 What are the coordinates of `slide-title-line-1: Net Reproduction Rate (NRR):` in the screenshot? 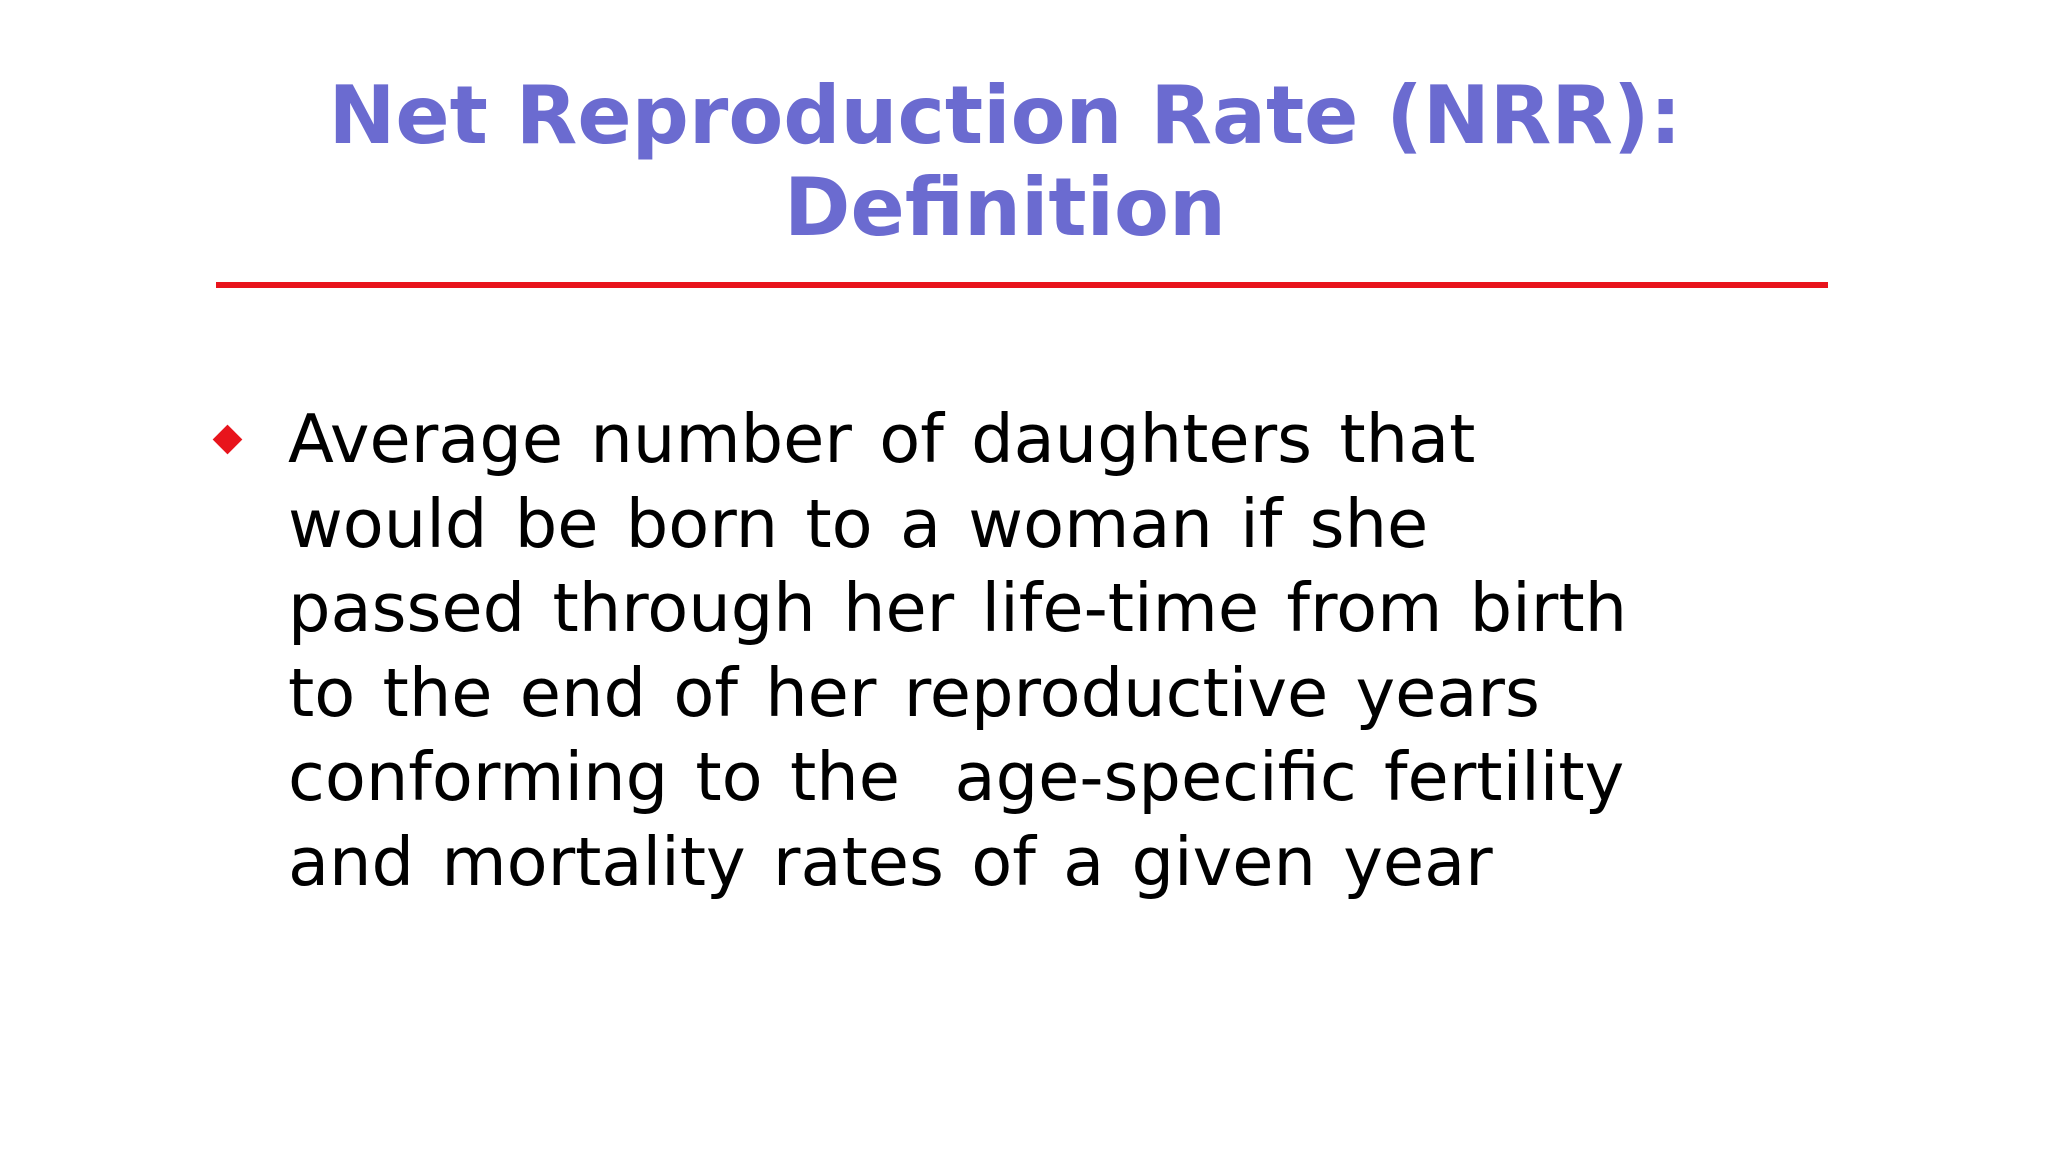 It's located at (1005, 115).